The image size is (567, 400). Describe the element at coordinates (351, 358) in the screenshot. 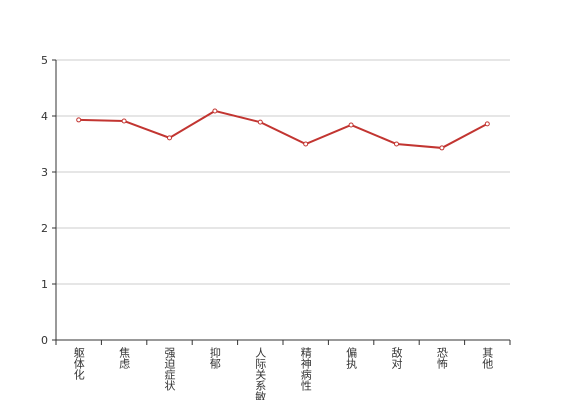

I see `x-tick-label: 偏执` at that location.